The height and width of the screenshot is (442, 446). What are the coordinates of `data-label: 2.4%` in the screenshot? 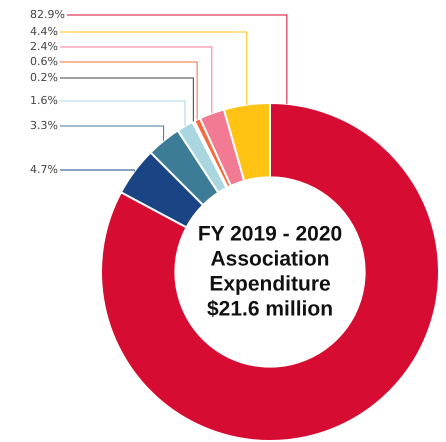 It's located at (44, 46).